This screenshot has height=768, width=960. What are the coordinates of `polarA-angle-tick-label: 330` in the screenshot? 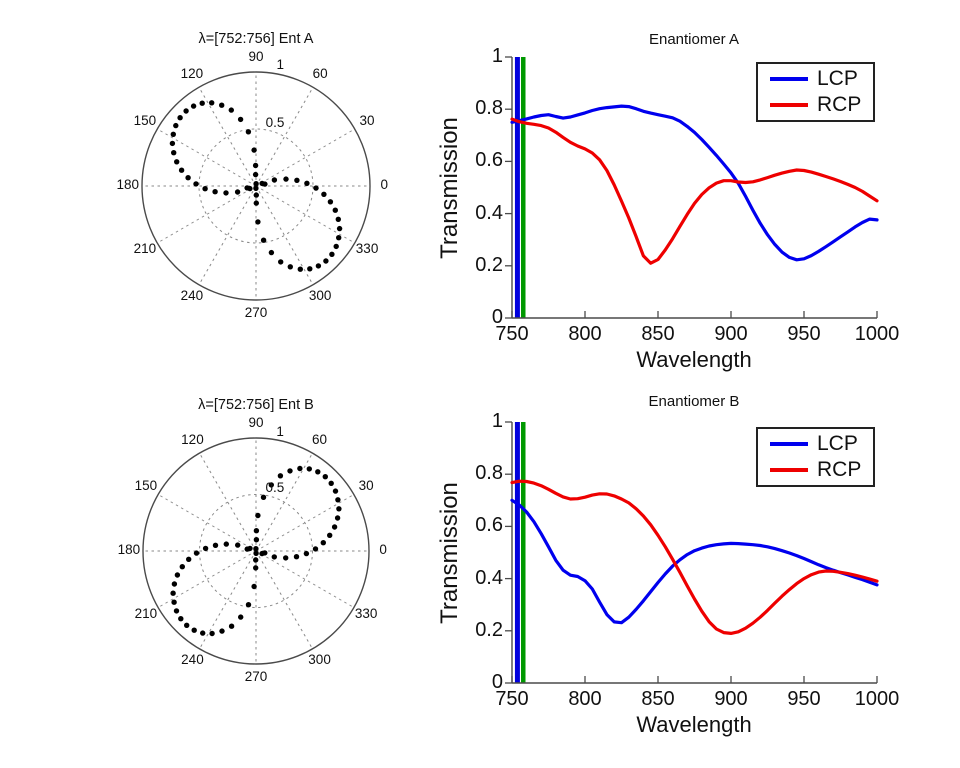 It's located at (367, 249).